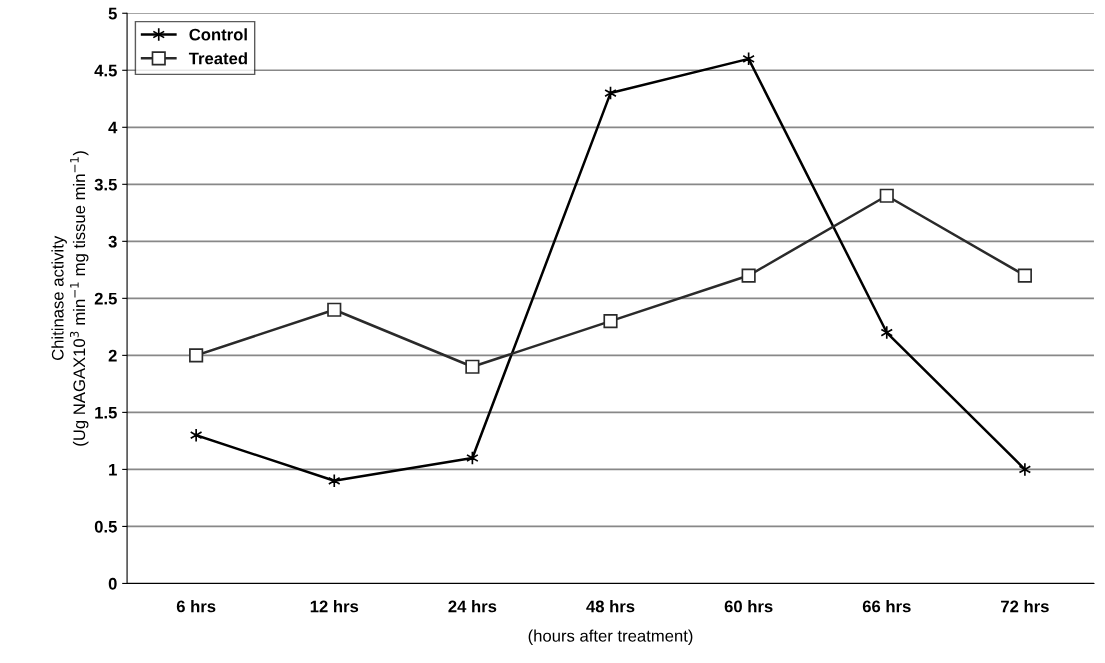 The width and height of the screenshot is (1105, 663). Describe the element at coordinates (112, 583) in the screenshot. I see `y-tick-label: 0` at that location.